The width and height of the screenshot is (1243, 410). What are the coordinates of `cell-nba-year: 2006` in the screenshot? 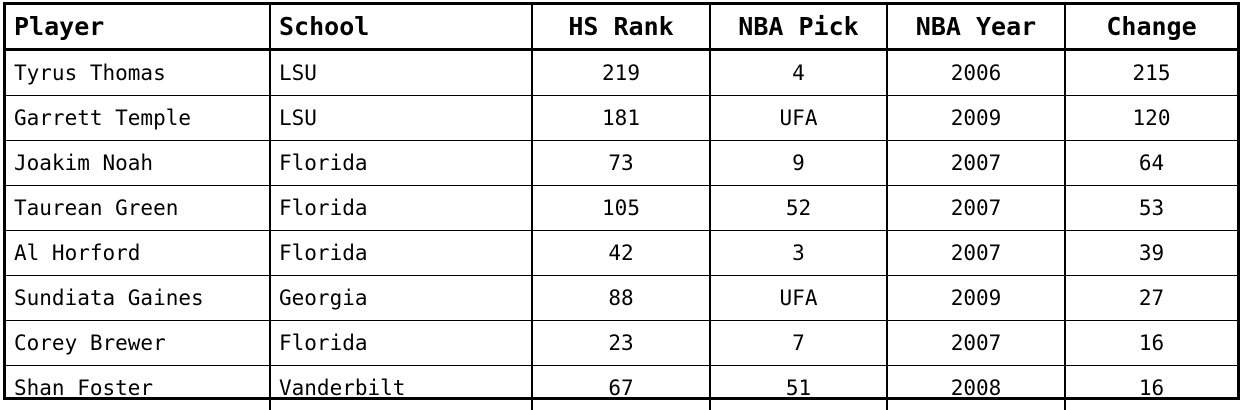 It's located at (976, 73).